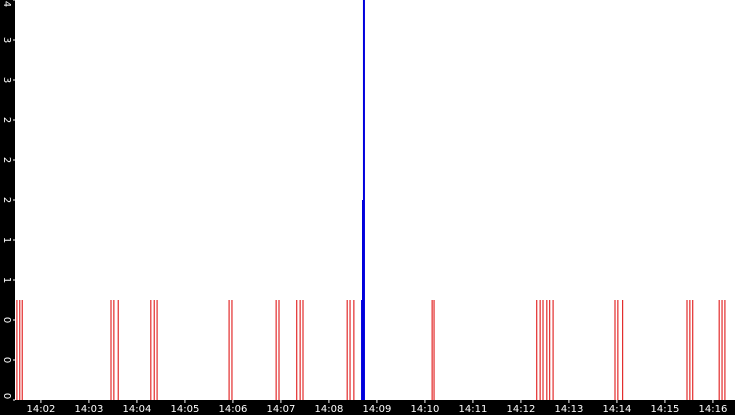 The image size is (735, 415). Describe the element at coordinates (185, 409) in the screenshot. I see `x-tick-label: 14:05` at that location.